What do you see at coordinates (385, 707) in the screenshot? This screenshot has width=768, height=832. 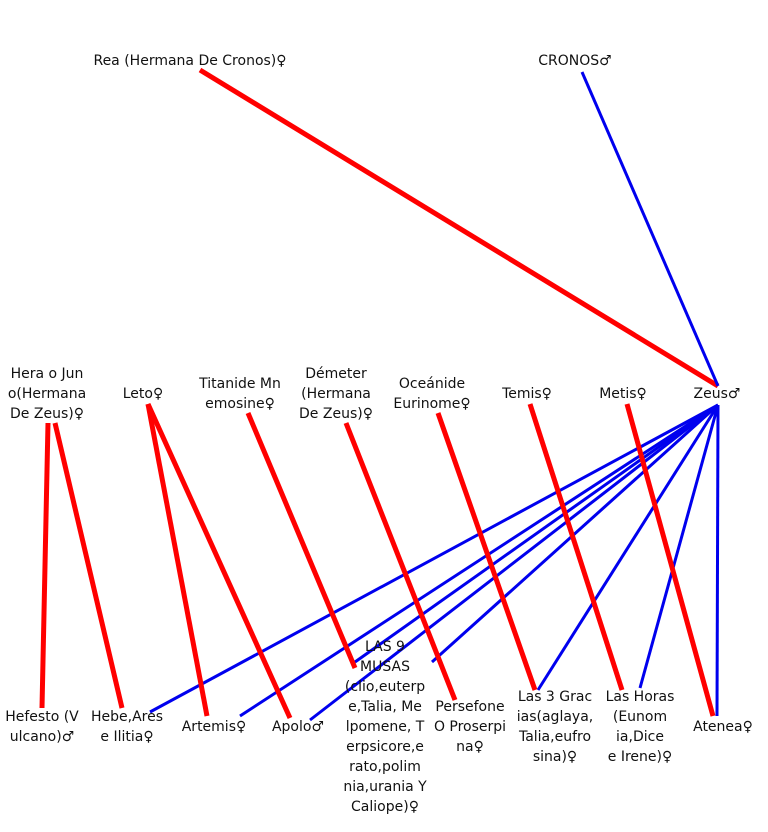 I see `node-label: e,Talia, Me` at bounding box center [385, 707].